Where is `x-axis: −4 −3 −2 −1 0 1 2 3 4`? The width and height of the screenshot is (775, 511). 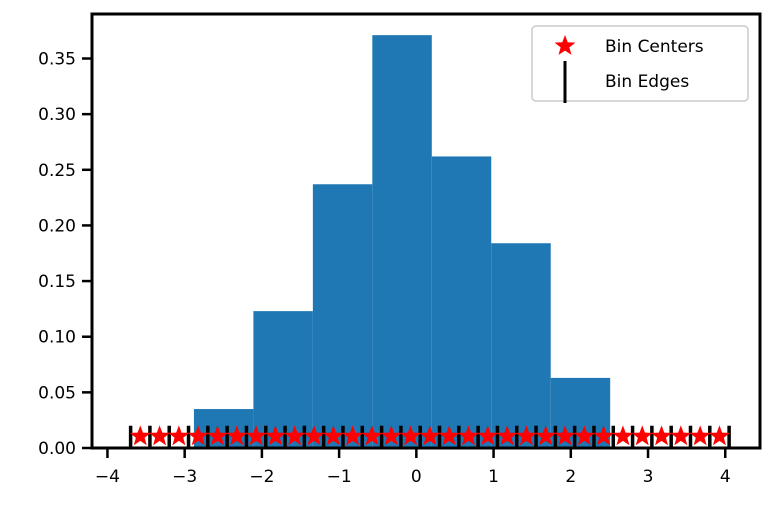 x-axis: −4 −3 −2 −1 0 1 2 3 4 is located at coordinates (413, 467).